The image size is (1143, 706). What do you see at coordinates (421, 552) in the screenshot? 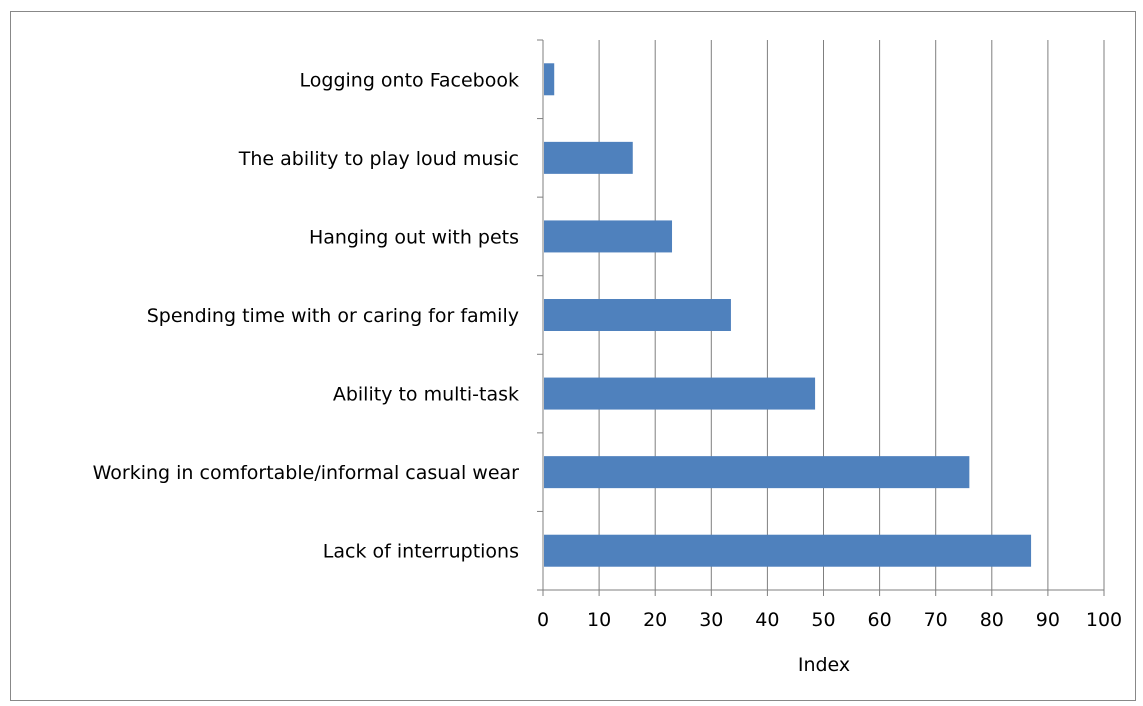
I see `category-label: Lack of interruptions` at bounding box center [421, 552].